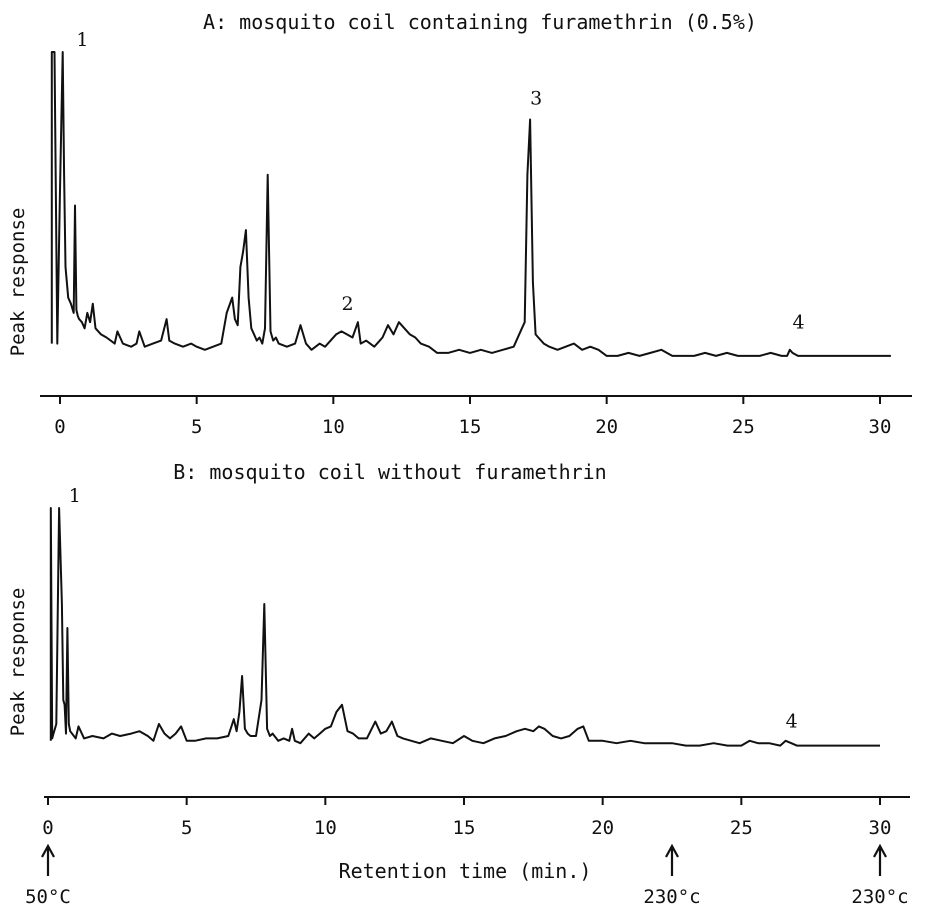  Describe the element at coordinates (18, 282) in the screenshot. I see `chart-a-y-label: Peak response` at that location.